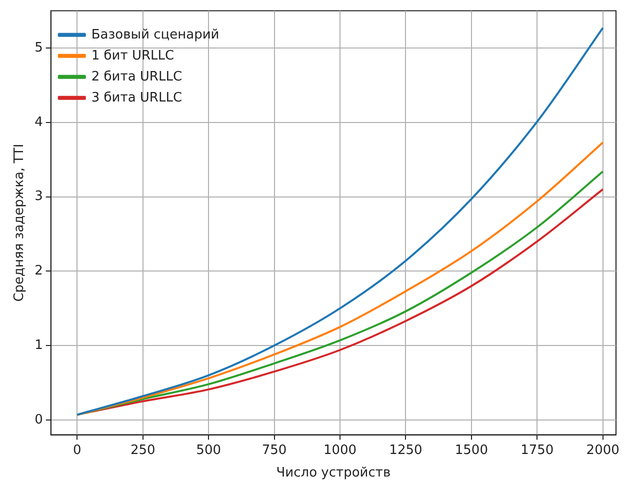 The width and height of the screenshot is (632, 489). Describe the element at coordinates (136, 76) in the screenshot. I see `legend-label: 2 бита URLLC` at that location.